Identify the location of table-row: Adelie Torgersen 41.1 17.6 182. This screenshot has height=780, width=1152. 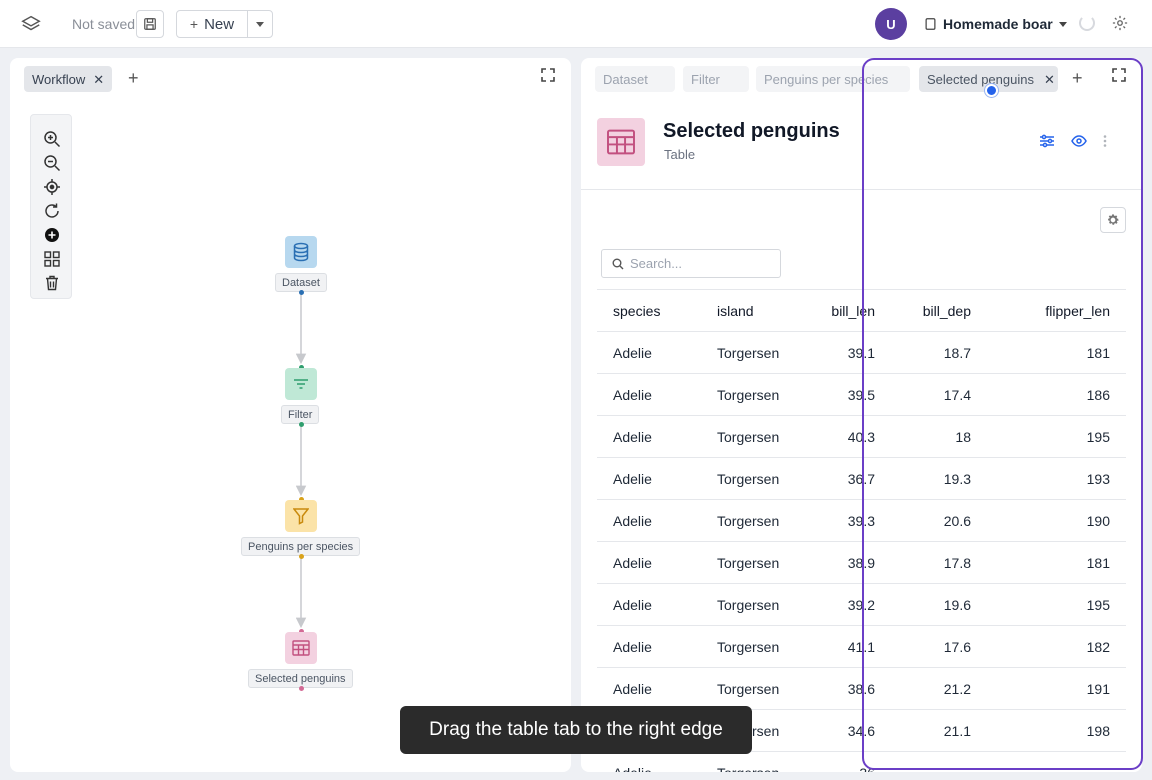
(861, 646).